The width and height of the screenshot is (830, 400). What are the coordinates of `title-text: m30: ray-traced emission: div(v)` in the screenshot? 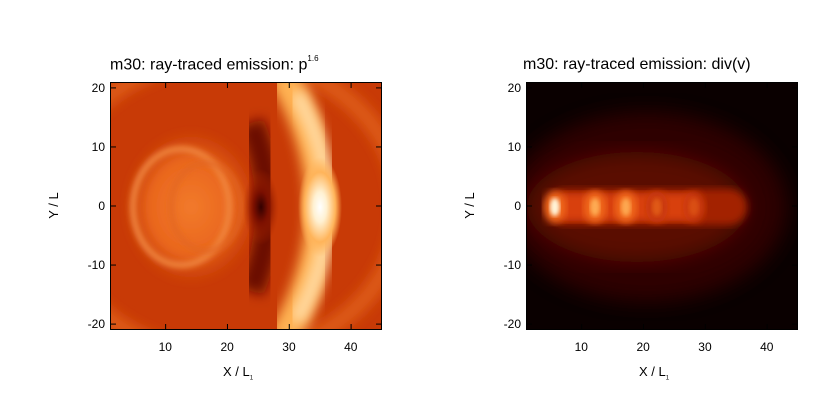 It's located at (637, 64).